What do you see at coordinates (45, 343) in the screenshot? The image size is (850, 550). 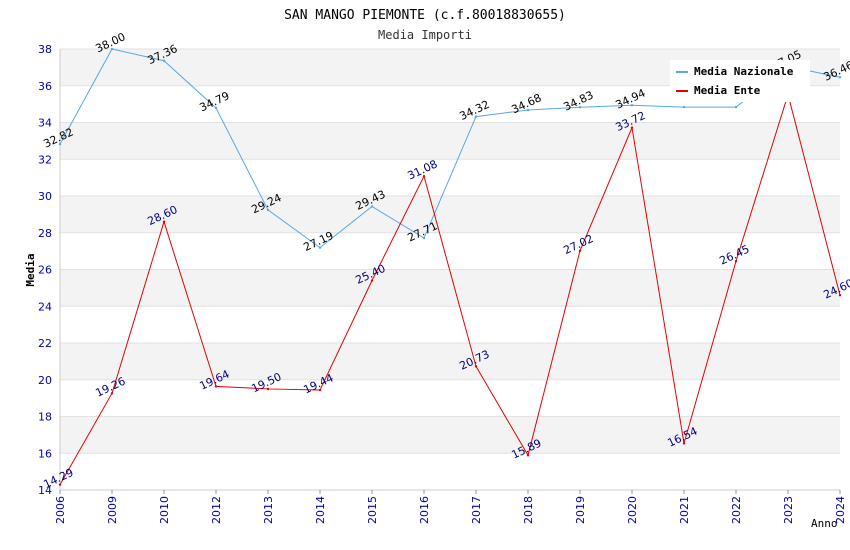 I see `y-tick-label: 22` at bounding box center [45, 343].